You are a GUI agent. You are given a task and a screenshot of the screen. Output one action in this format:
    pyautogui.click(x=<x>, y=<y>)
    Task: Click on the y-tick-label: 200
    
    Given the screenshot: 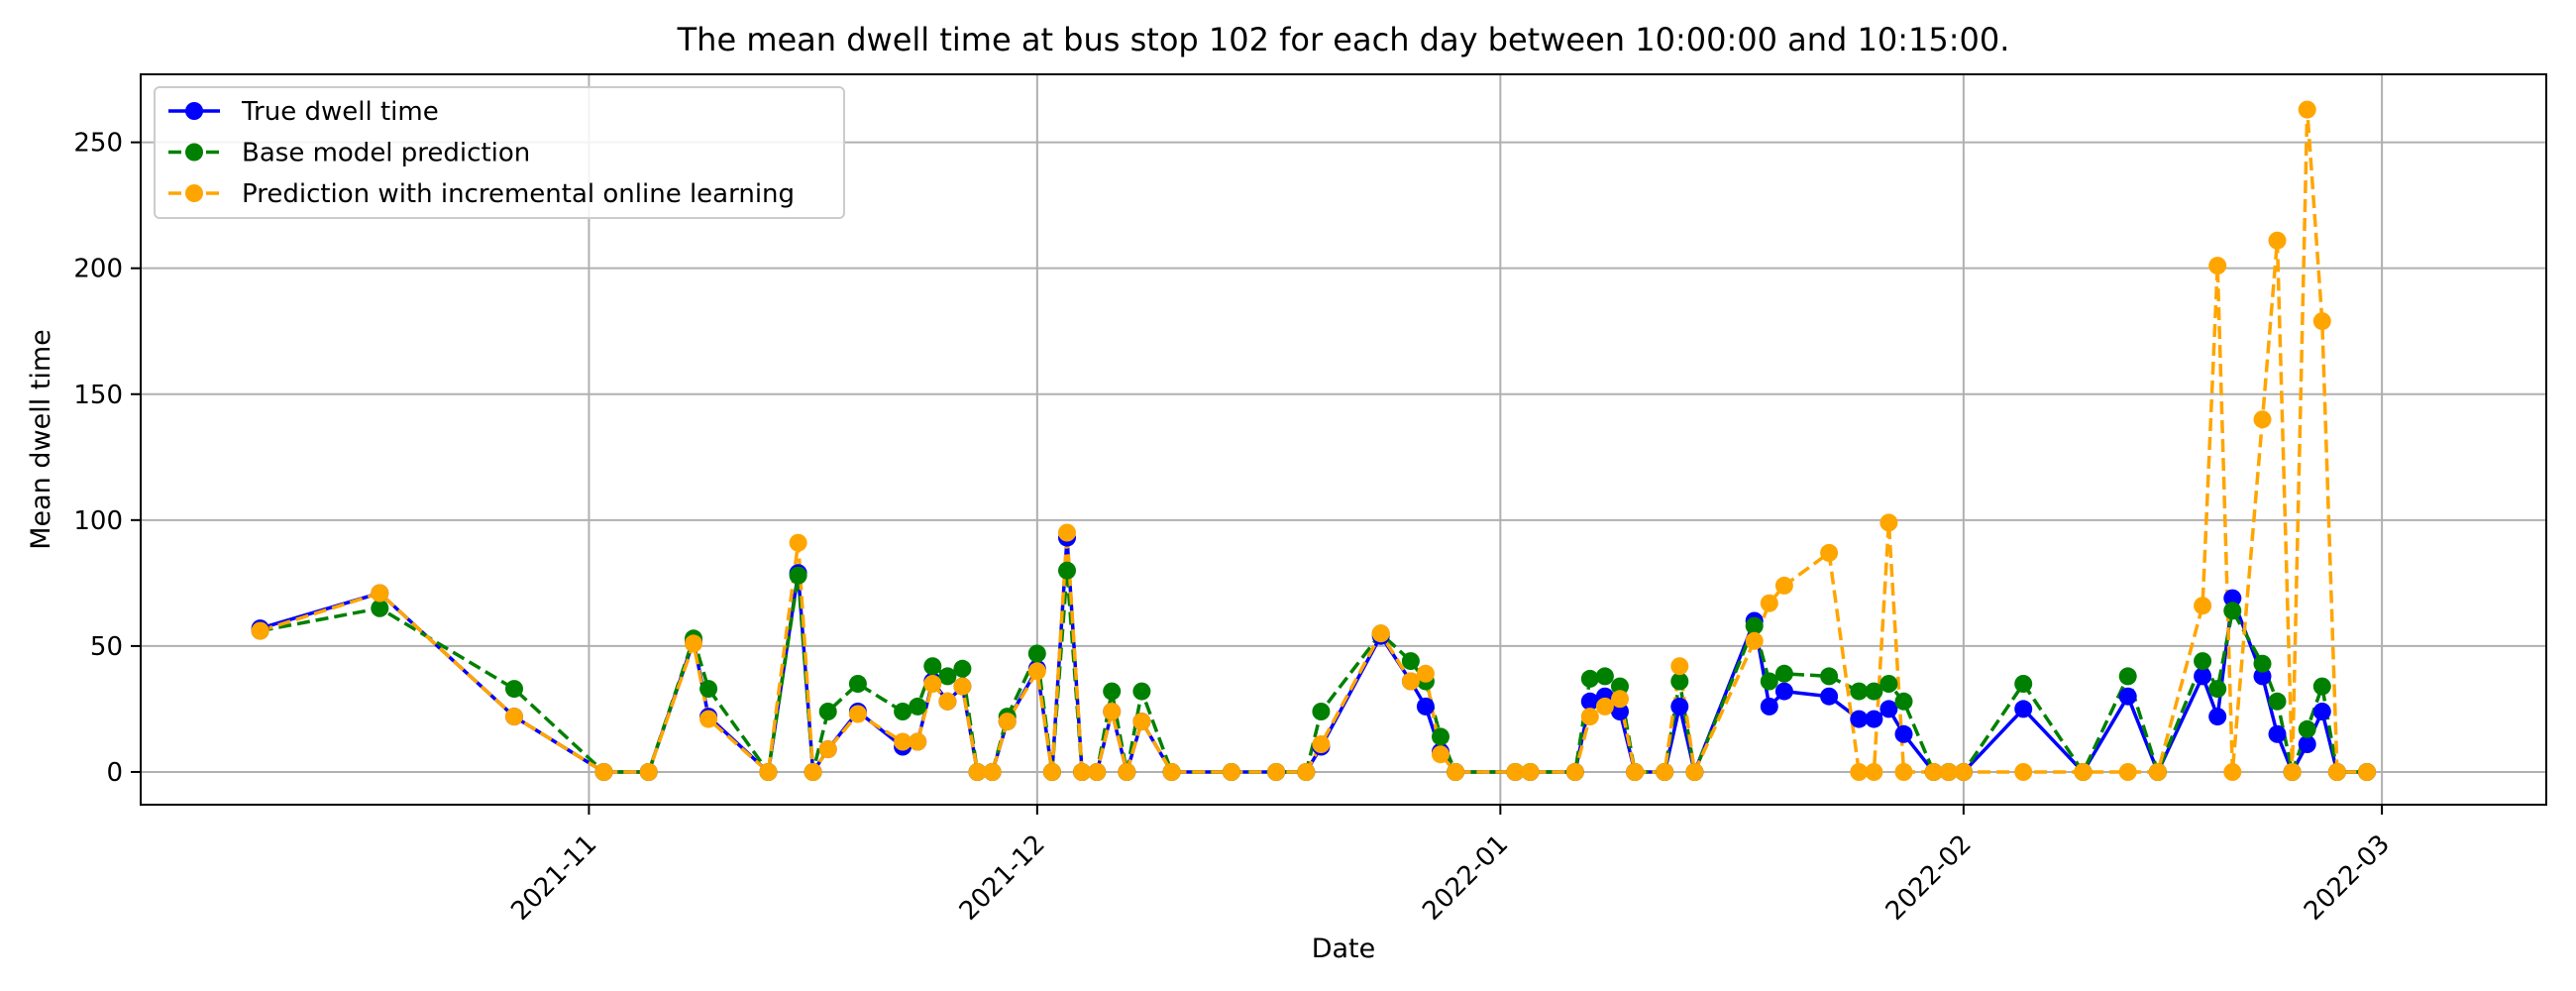 What is the action you would take?
    pyautogui.click(x=98, y=269)
    